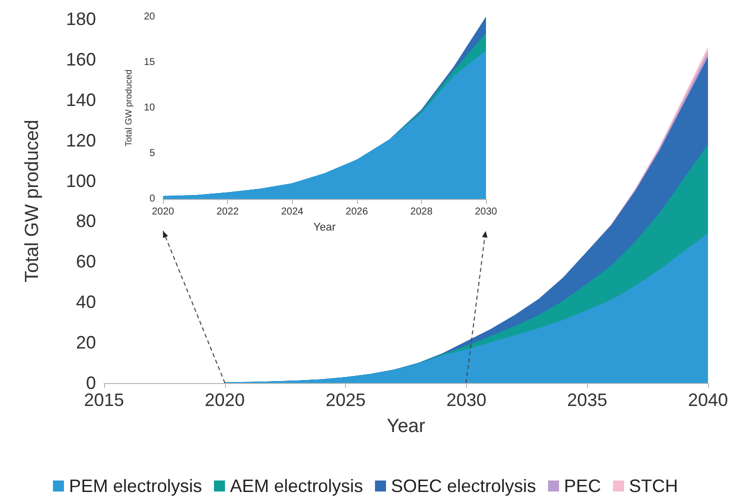  What do you see at coordinates (463, 486) in the screenshot?
I see `legend-label: SOEC electrolysis` at bounding box center [463, 486].